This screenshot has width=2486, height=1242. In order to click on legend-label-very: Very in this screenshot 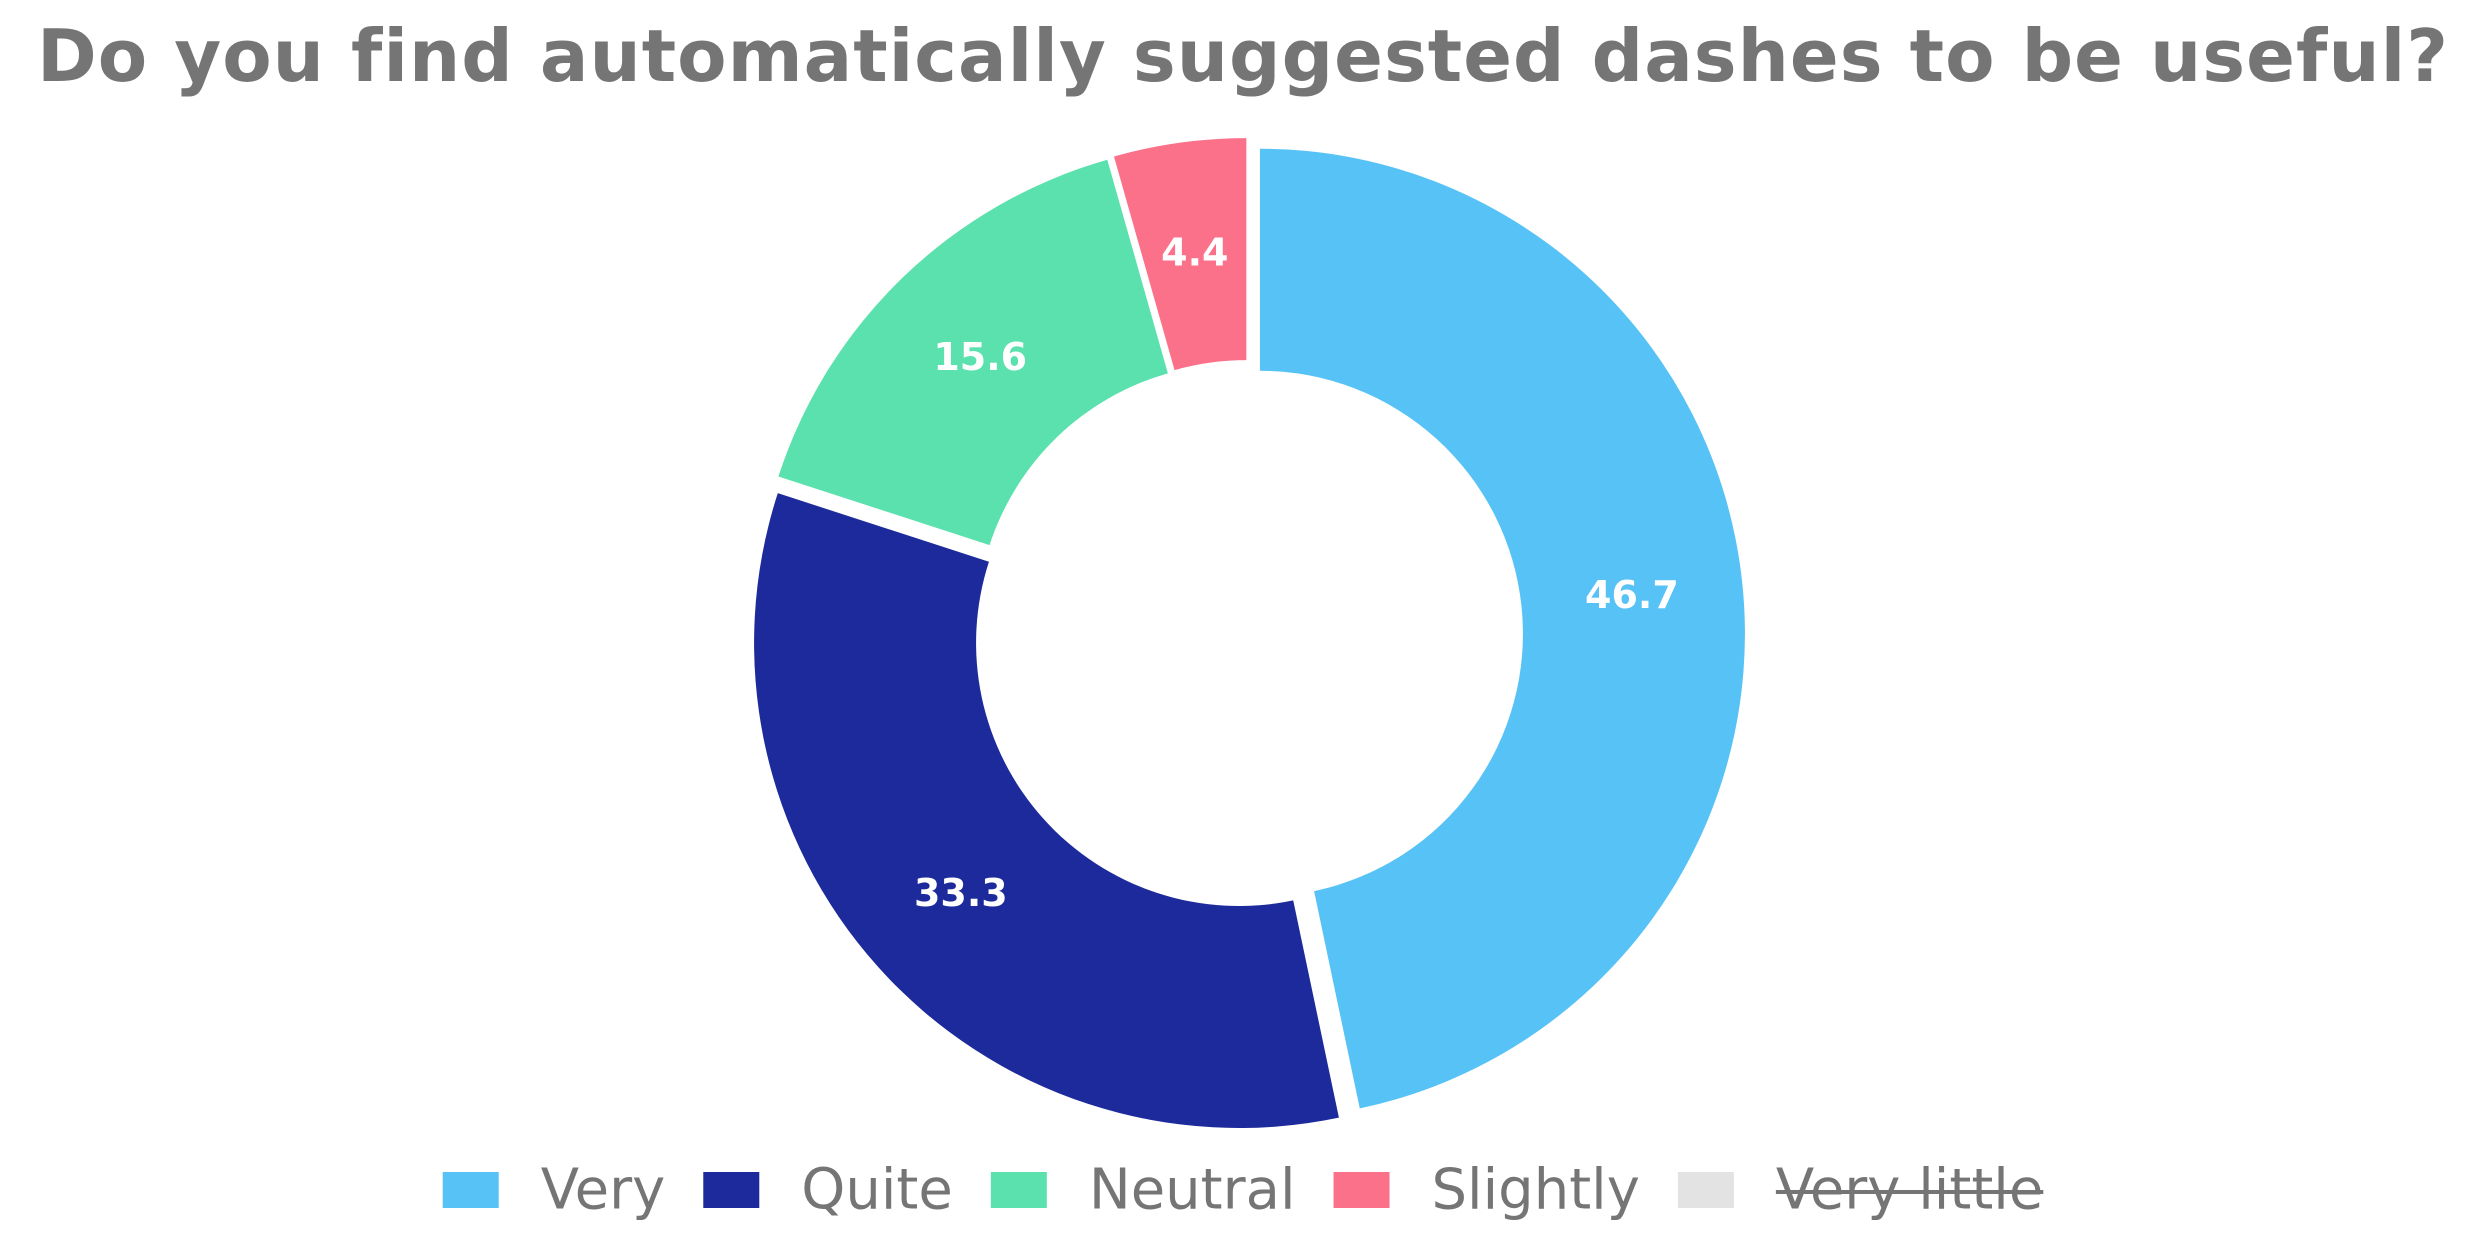, I will do `click(603, 1190)`.